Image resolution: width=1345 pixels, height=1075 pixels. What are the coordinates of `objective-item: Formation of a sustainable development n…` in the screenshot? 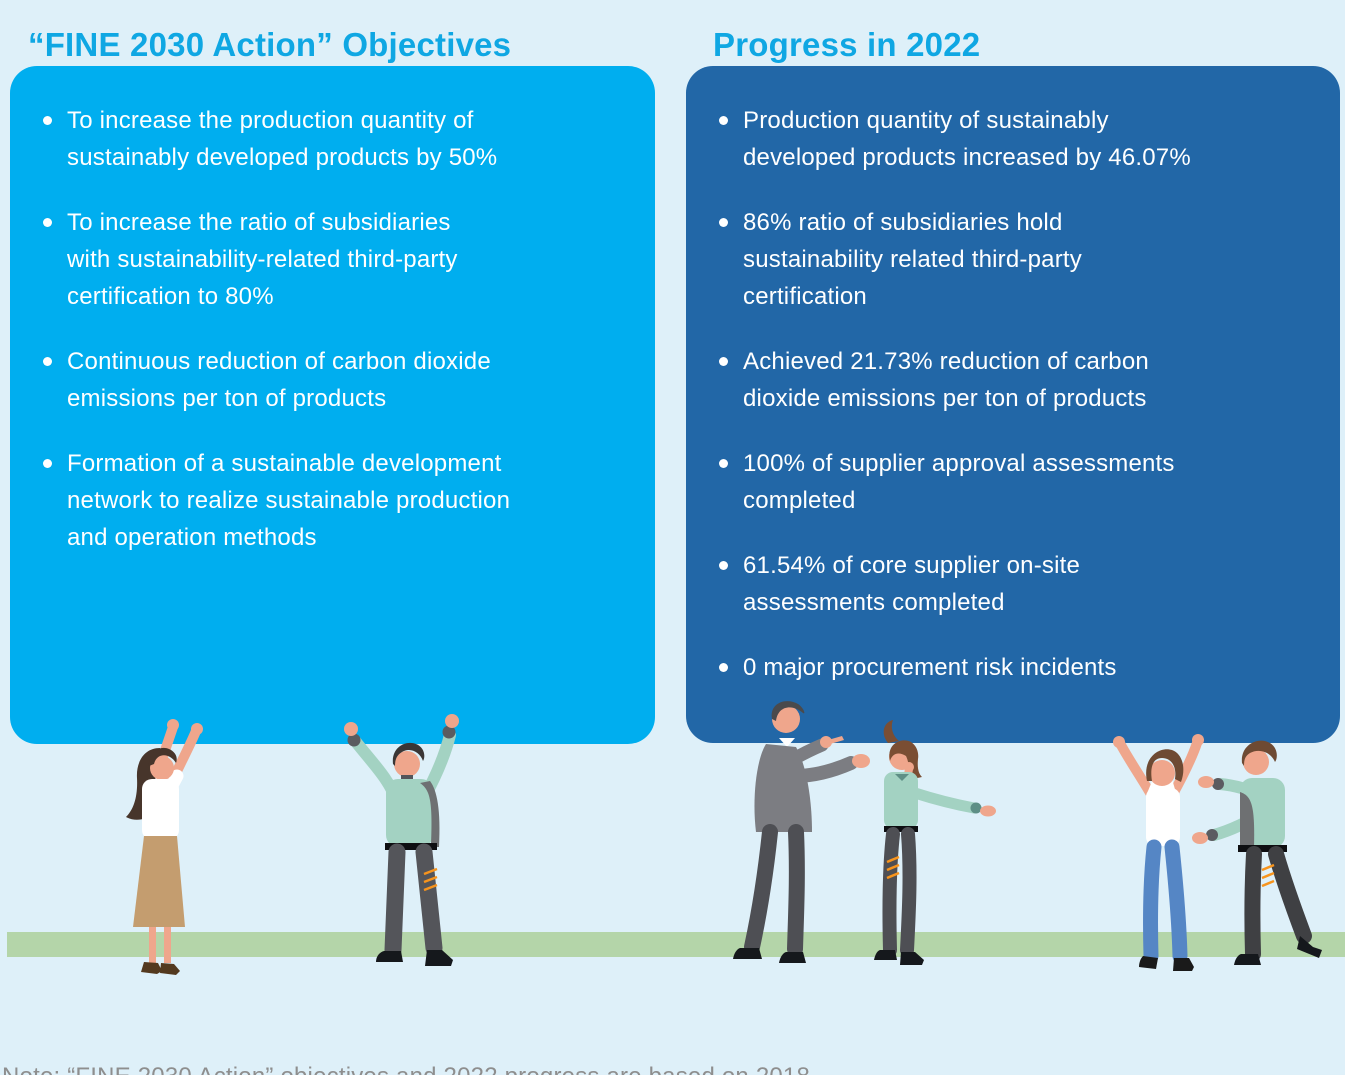 It's located at (336, 500).